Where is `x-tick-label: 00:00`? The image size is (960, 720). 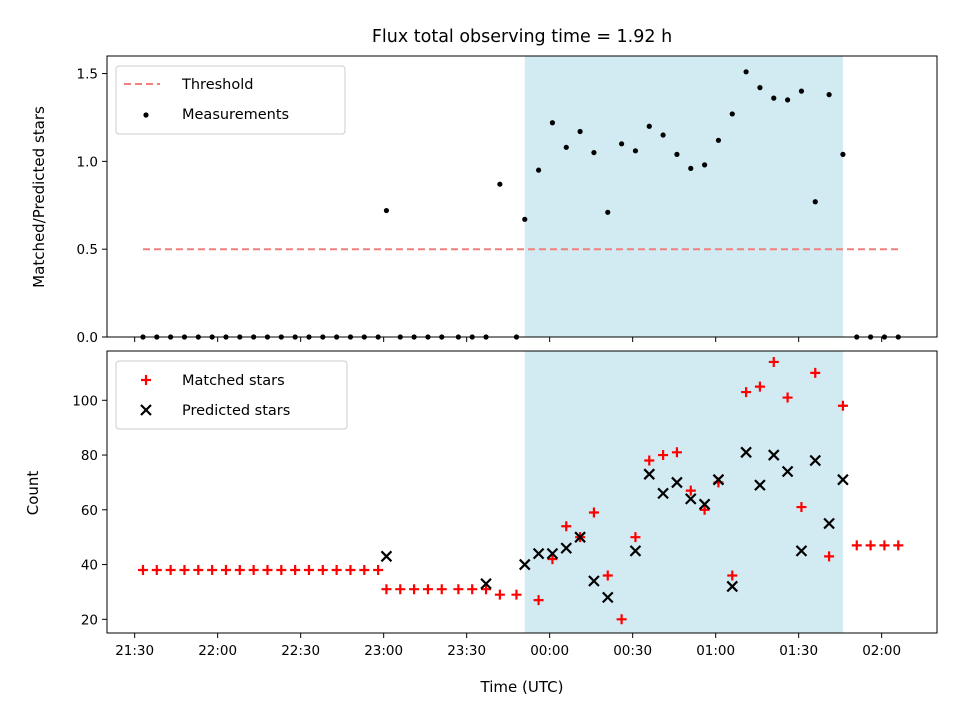 x-tick-label: 00:00 is located at coordinates (549, 651).